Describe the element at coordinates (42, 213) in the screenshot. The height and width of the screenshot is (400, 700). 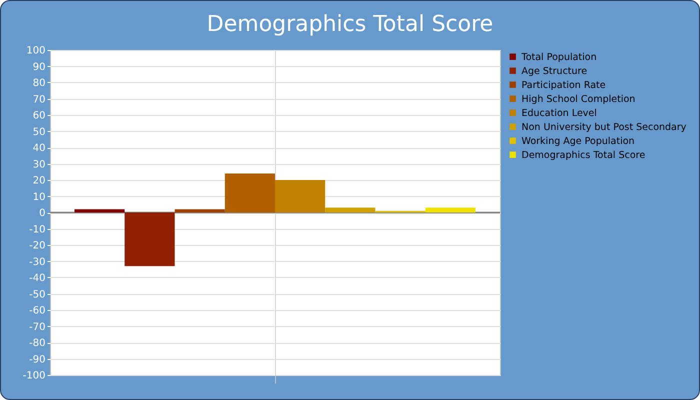
I see `y-tick-label: 0` at that location.